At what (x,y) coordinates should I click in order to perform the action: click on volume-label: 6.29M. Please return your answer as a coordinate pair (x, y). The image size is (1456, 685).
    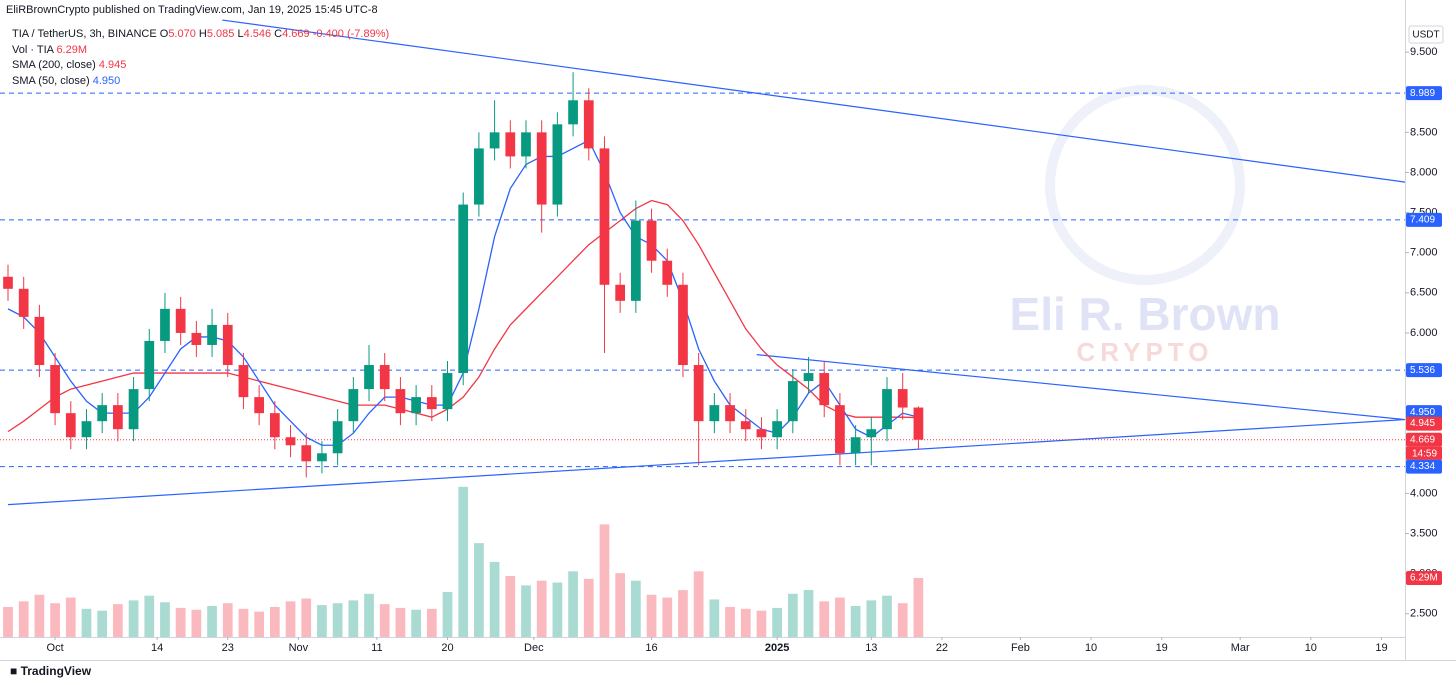
    Looking at the image, I should click on (1424, 578).